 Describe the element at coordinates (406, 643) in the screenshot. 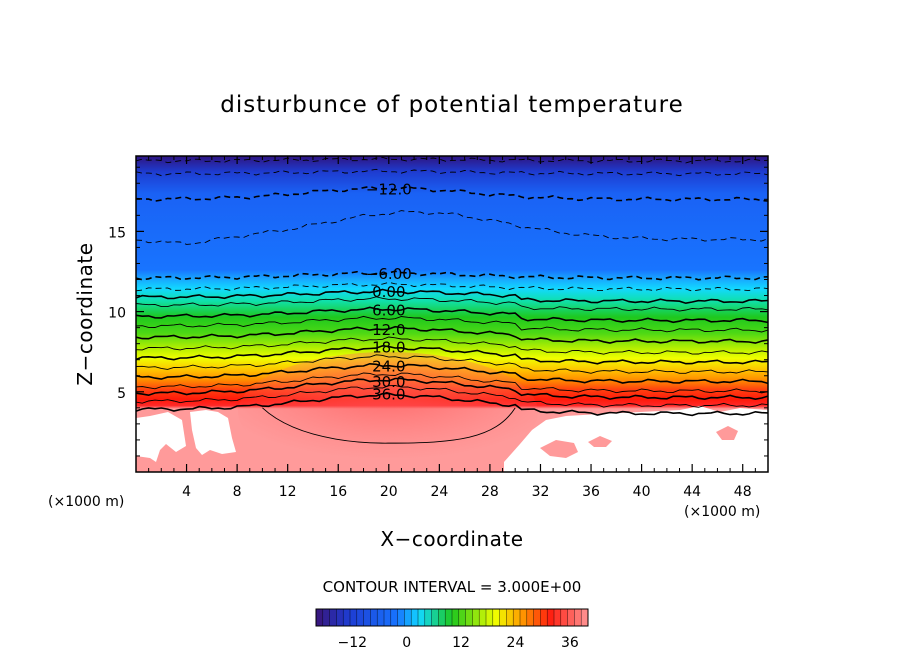

I see `colorbar-tick-label: 0` at that location.